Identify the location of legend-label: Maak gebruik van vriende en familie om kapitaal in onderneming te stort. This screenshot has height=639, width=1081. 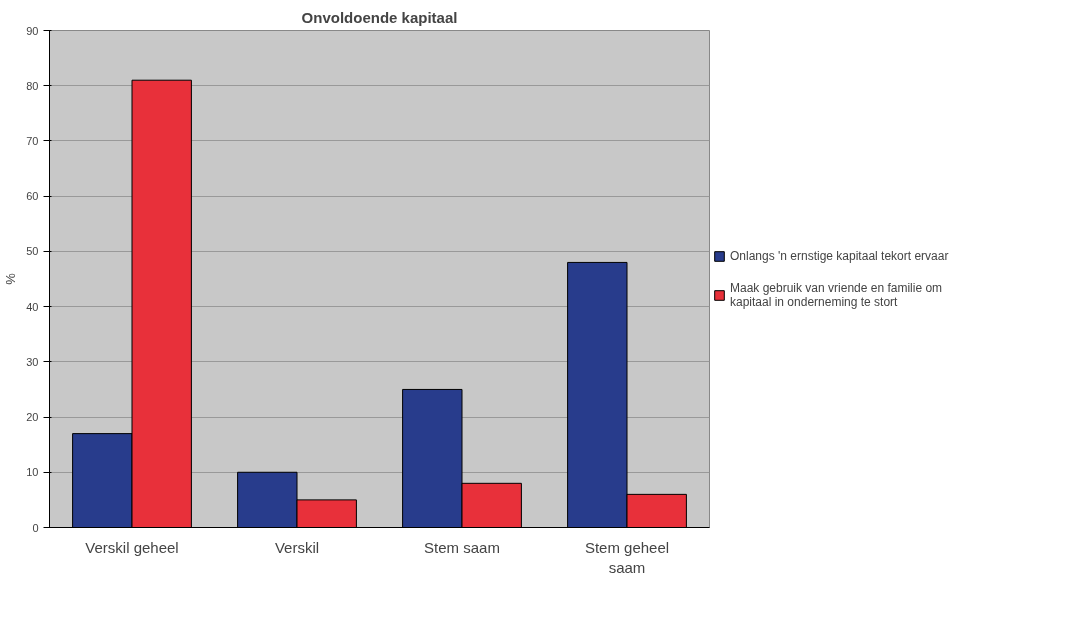
(836, 294).